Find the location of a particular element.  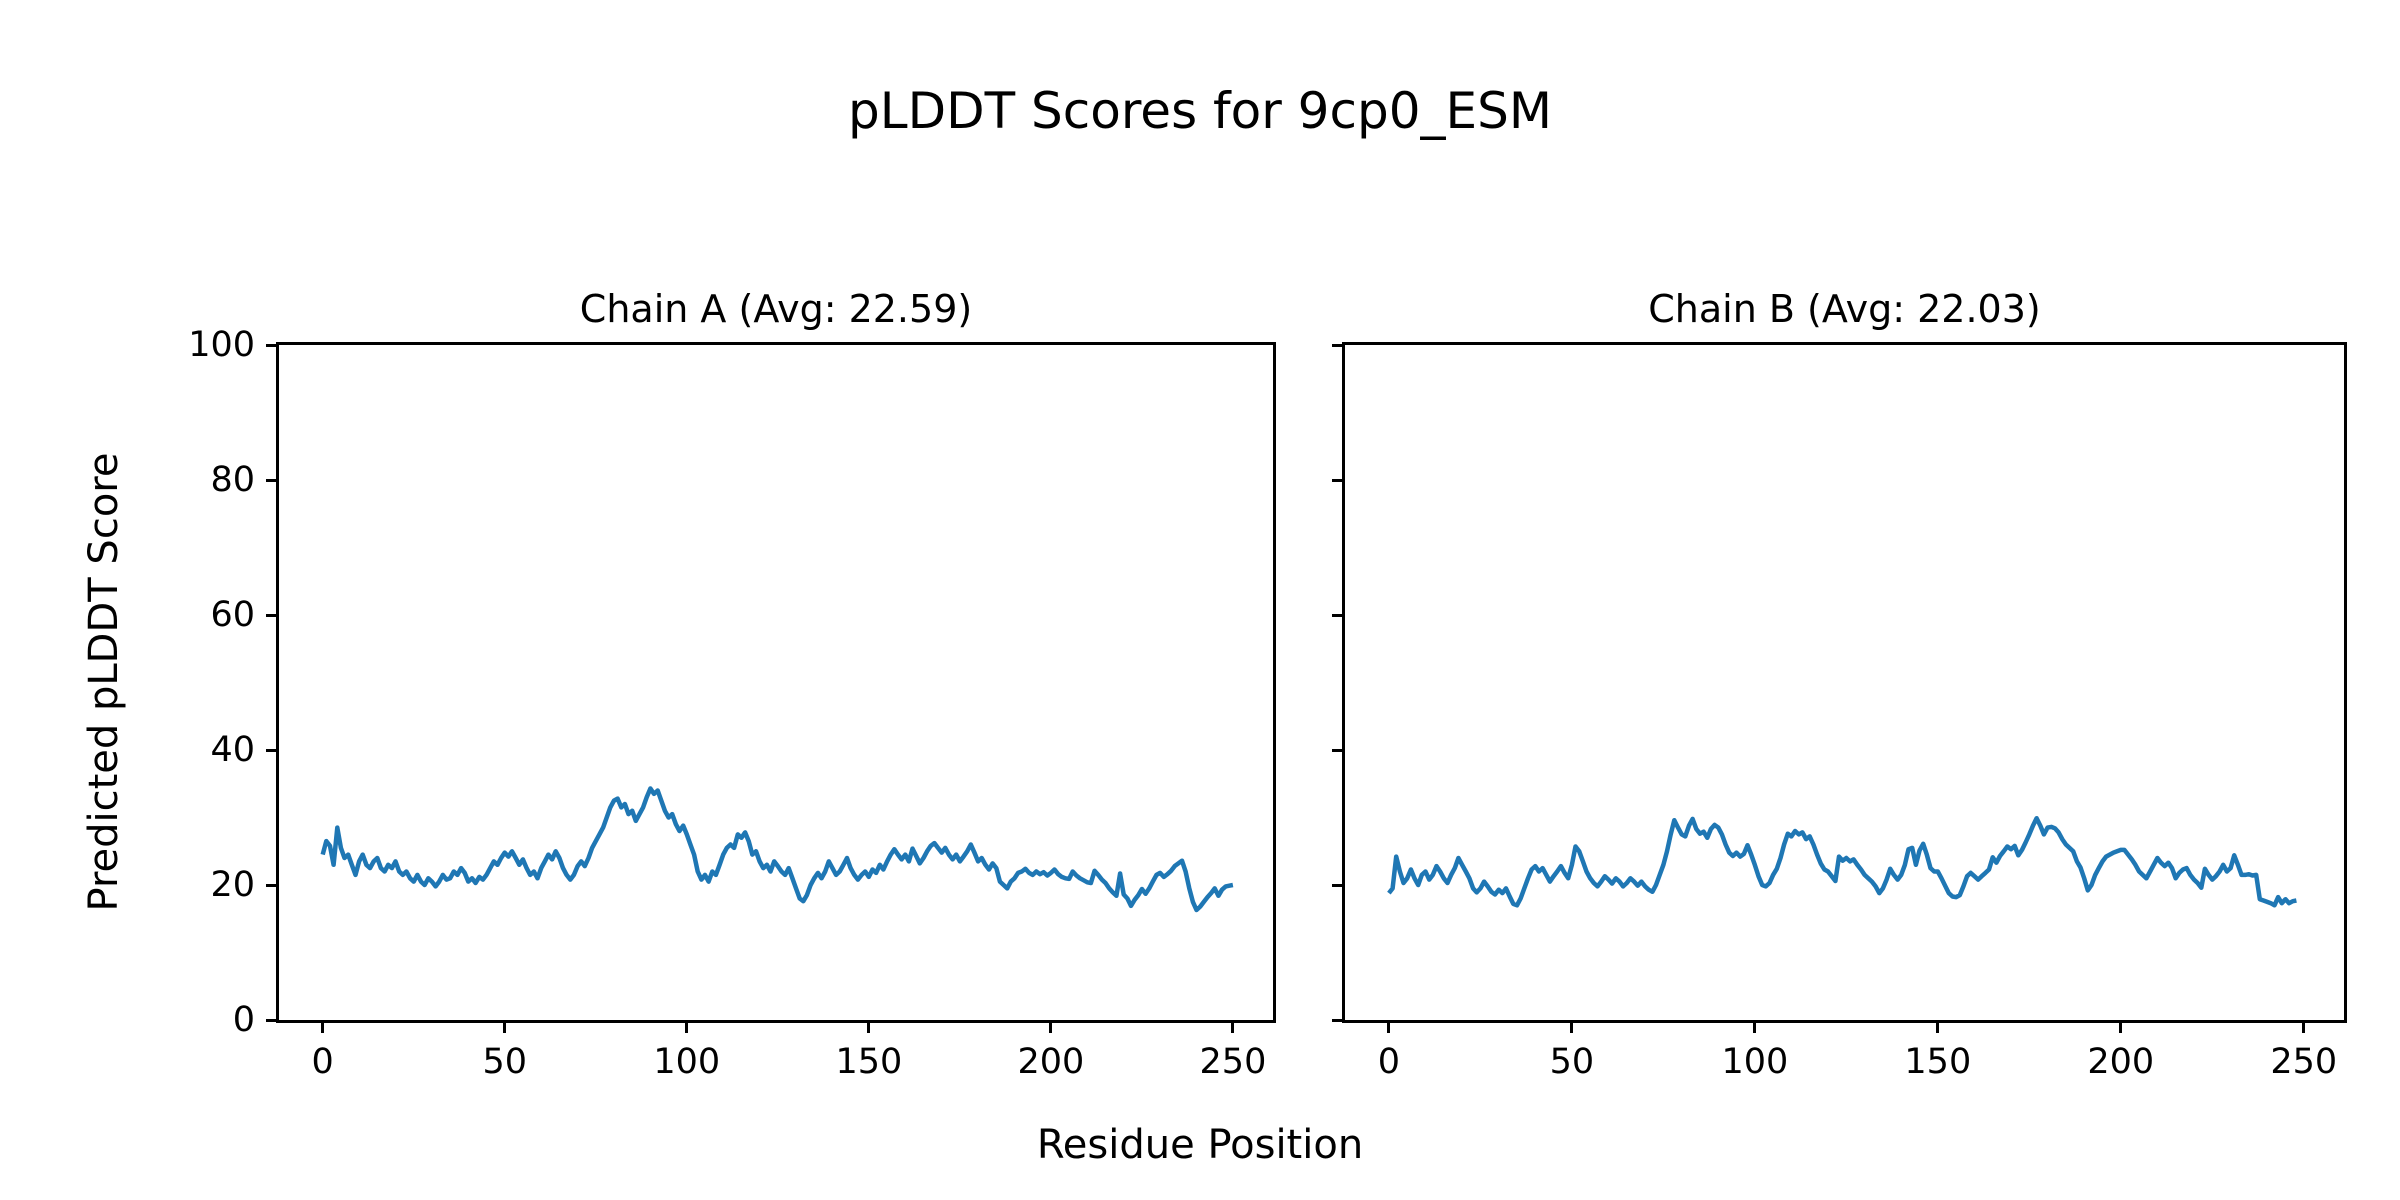

subplot-title-chain-a: Chain A (Avg: 22.59) is located at coordinates (776, 309).